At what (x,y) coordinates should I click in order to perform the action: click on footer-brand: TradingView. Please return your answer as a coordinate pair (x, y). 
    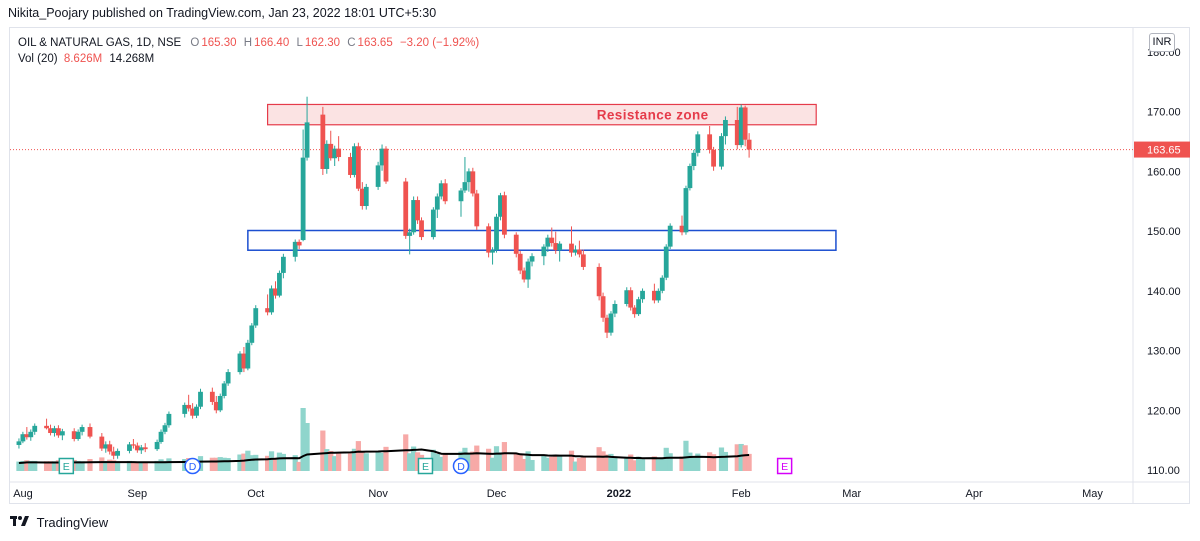
    Looking at the image, I should click on (59, 524).